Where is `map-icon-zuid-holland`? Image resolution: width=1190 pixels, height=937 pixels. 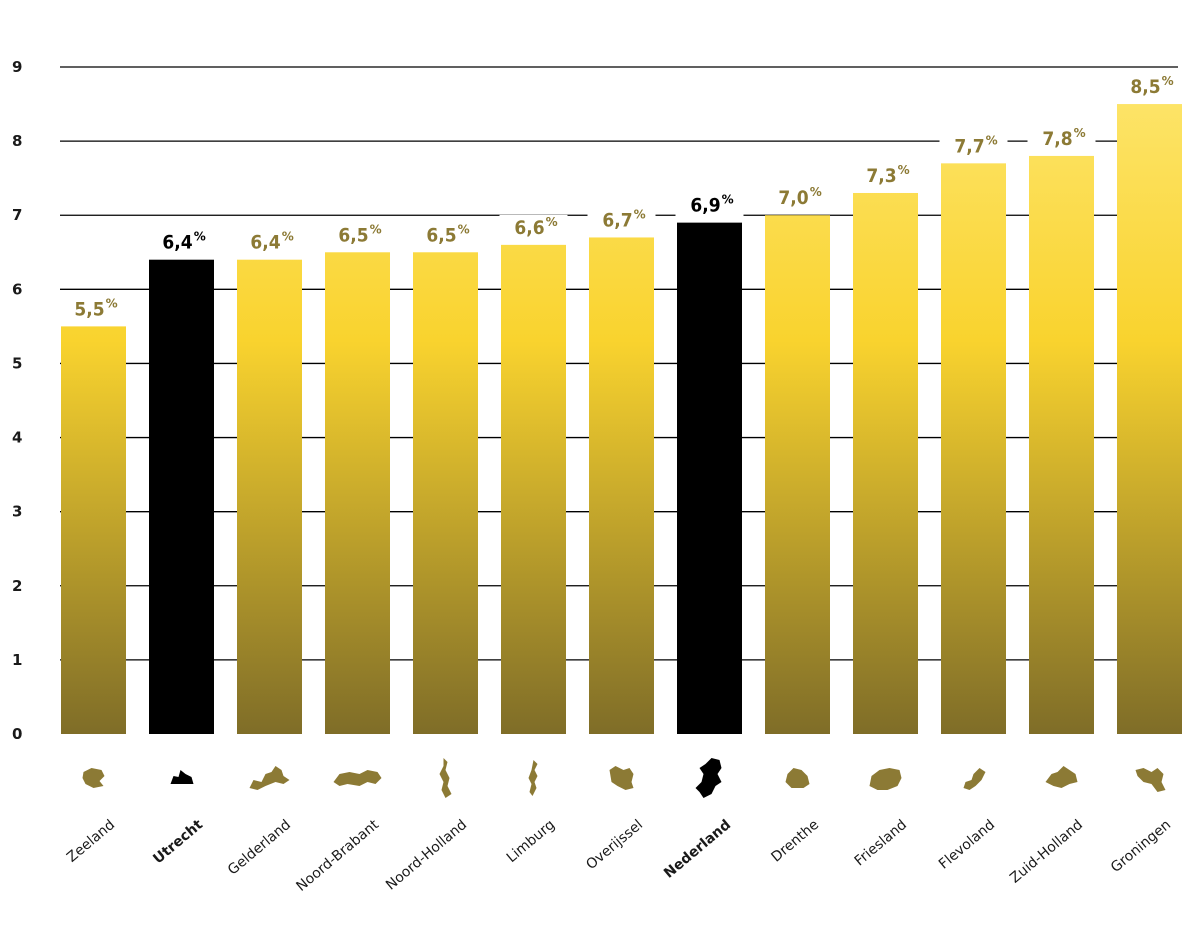 map-icon-zuid-holland is located at coordinates (1061, 777).